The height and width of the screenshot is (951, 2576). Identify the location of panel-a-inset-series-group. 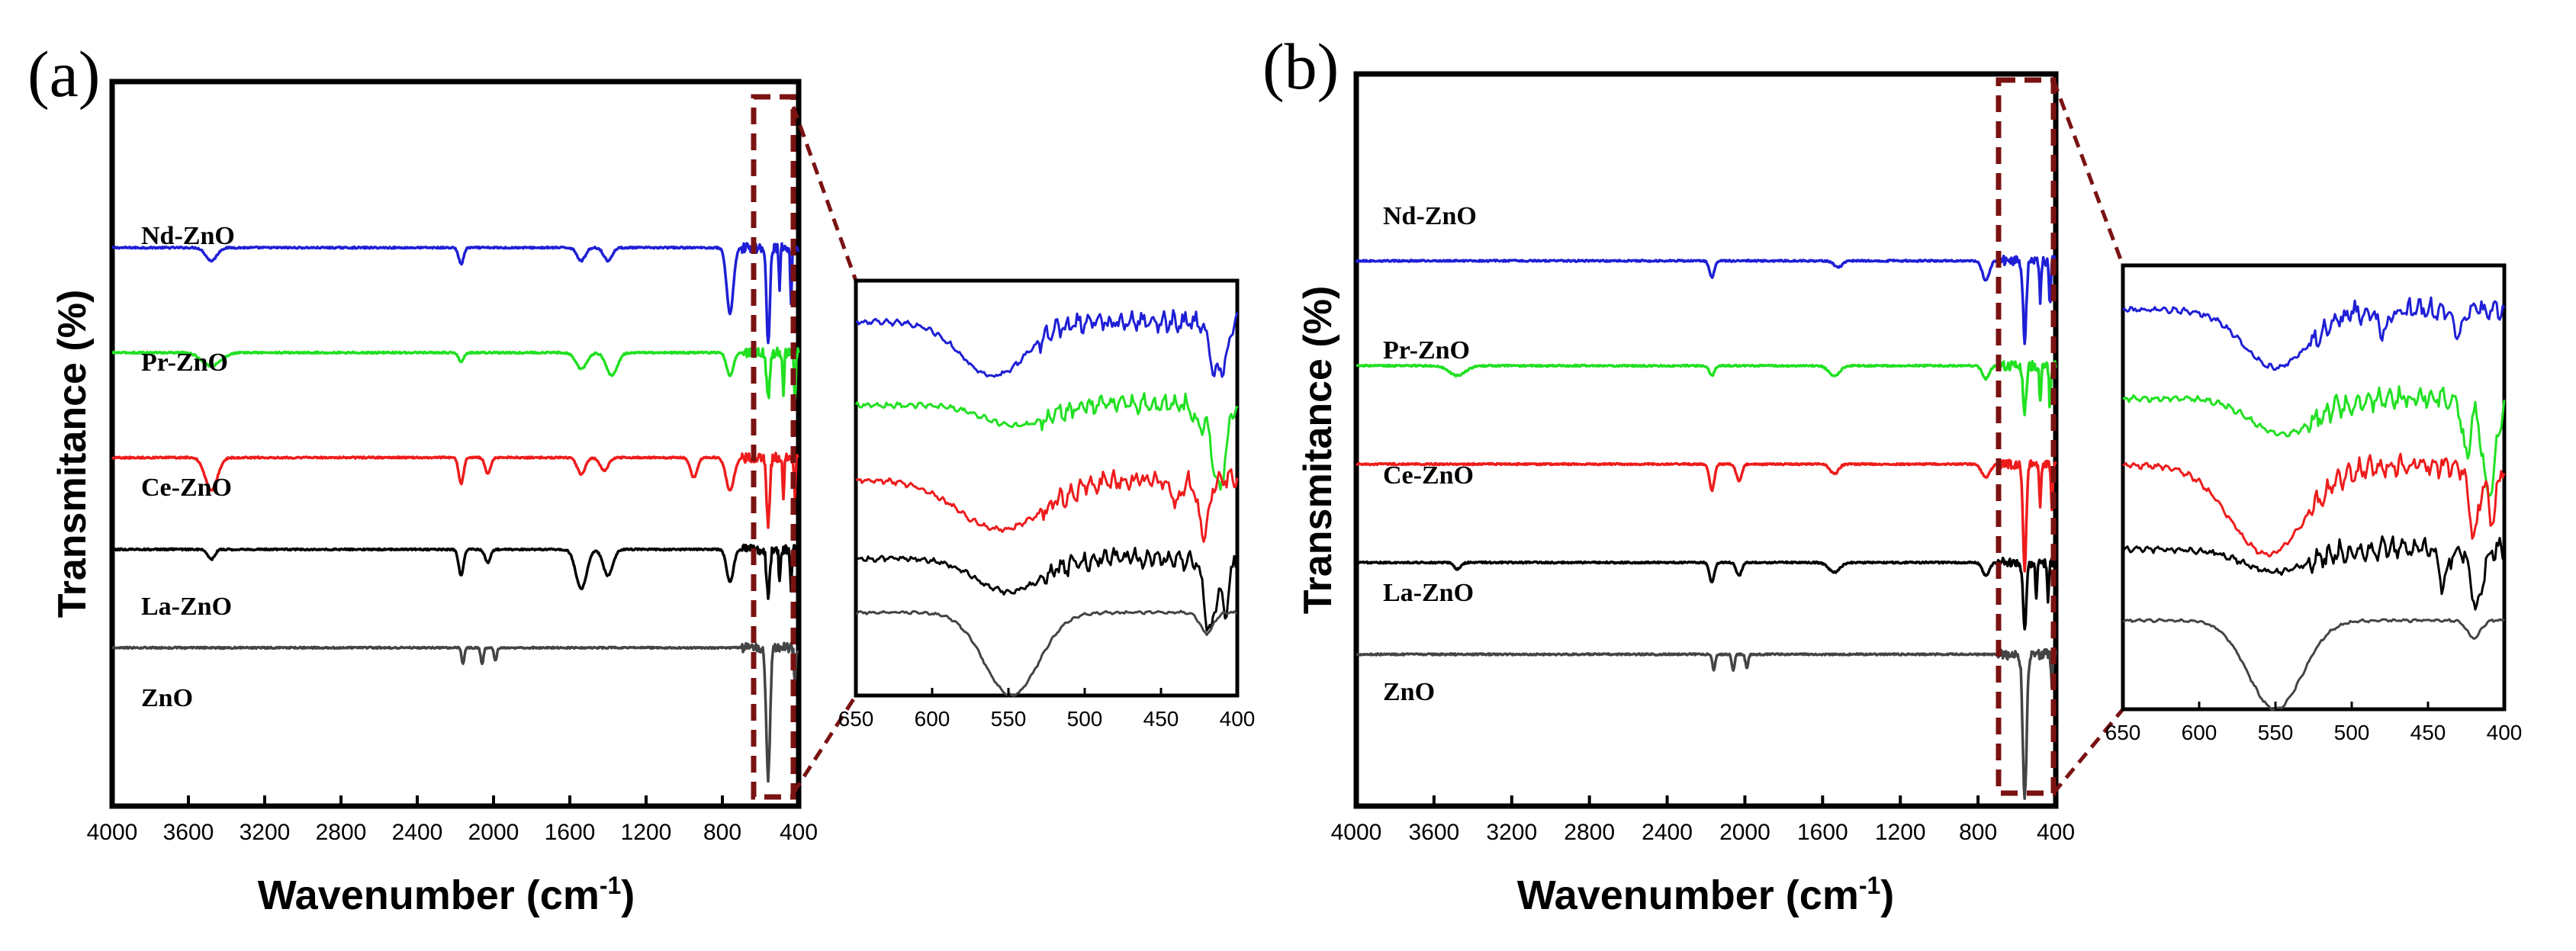
(1046, 503).